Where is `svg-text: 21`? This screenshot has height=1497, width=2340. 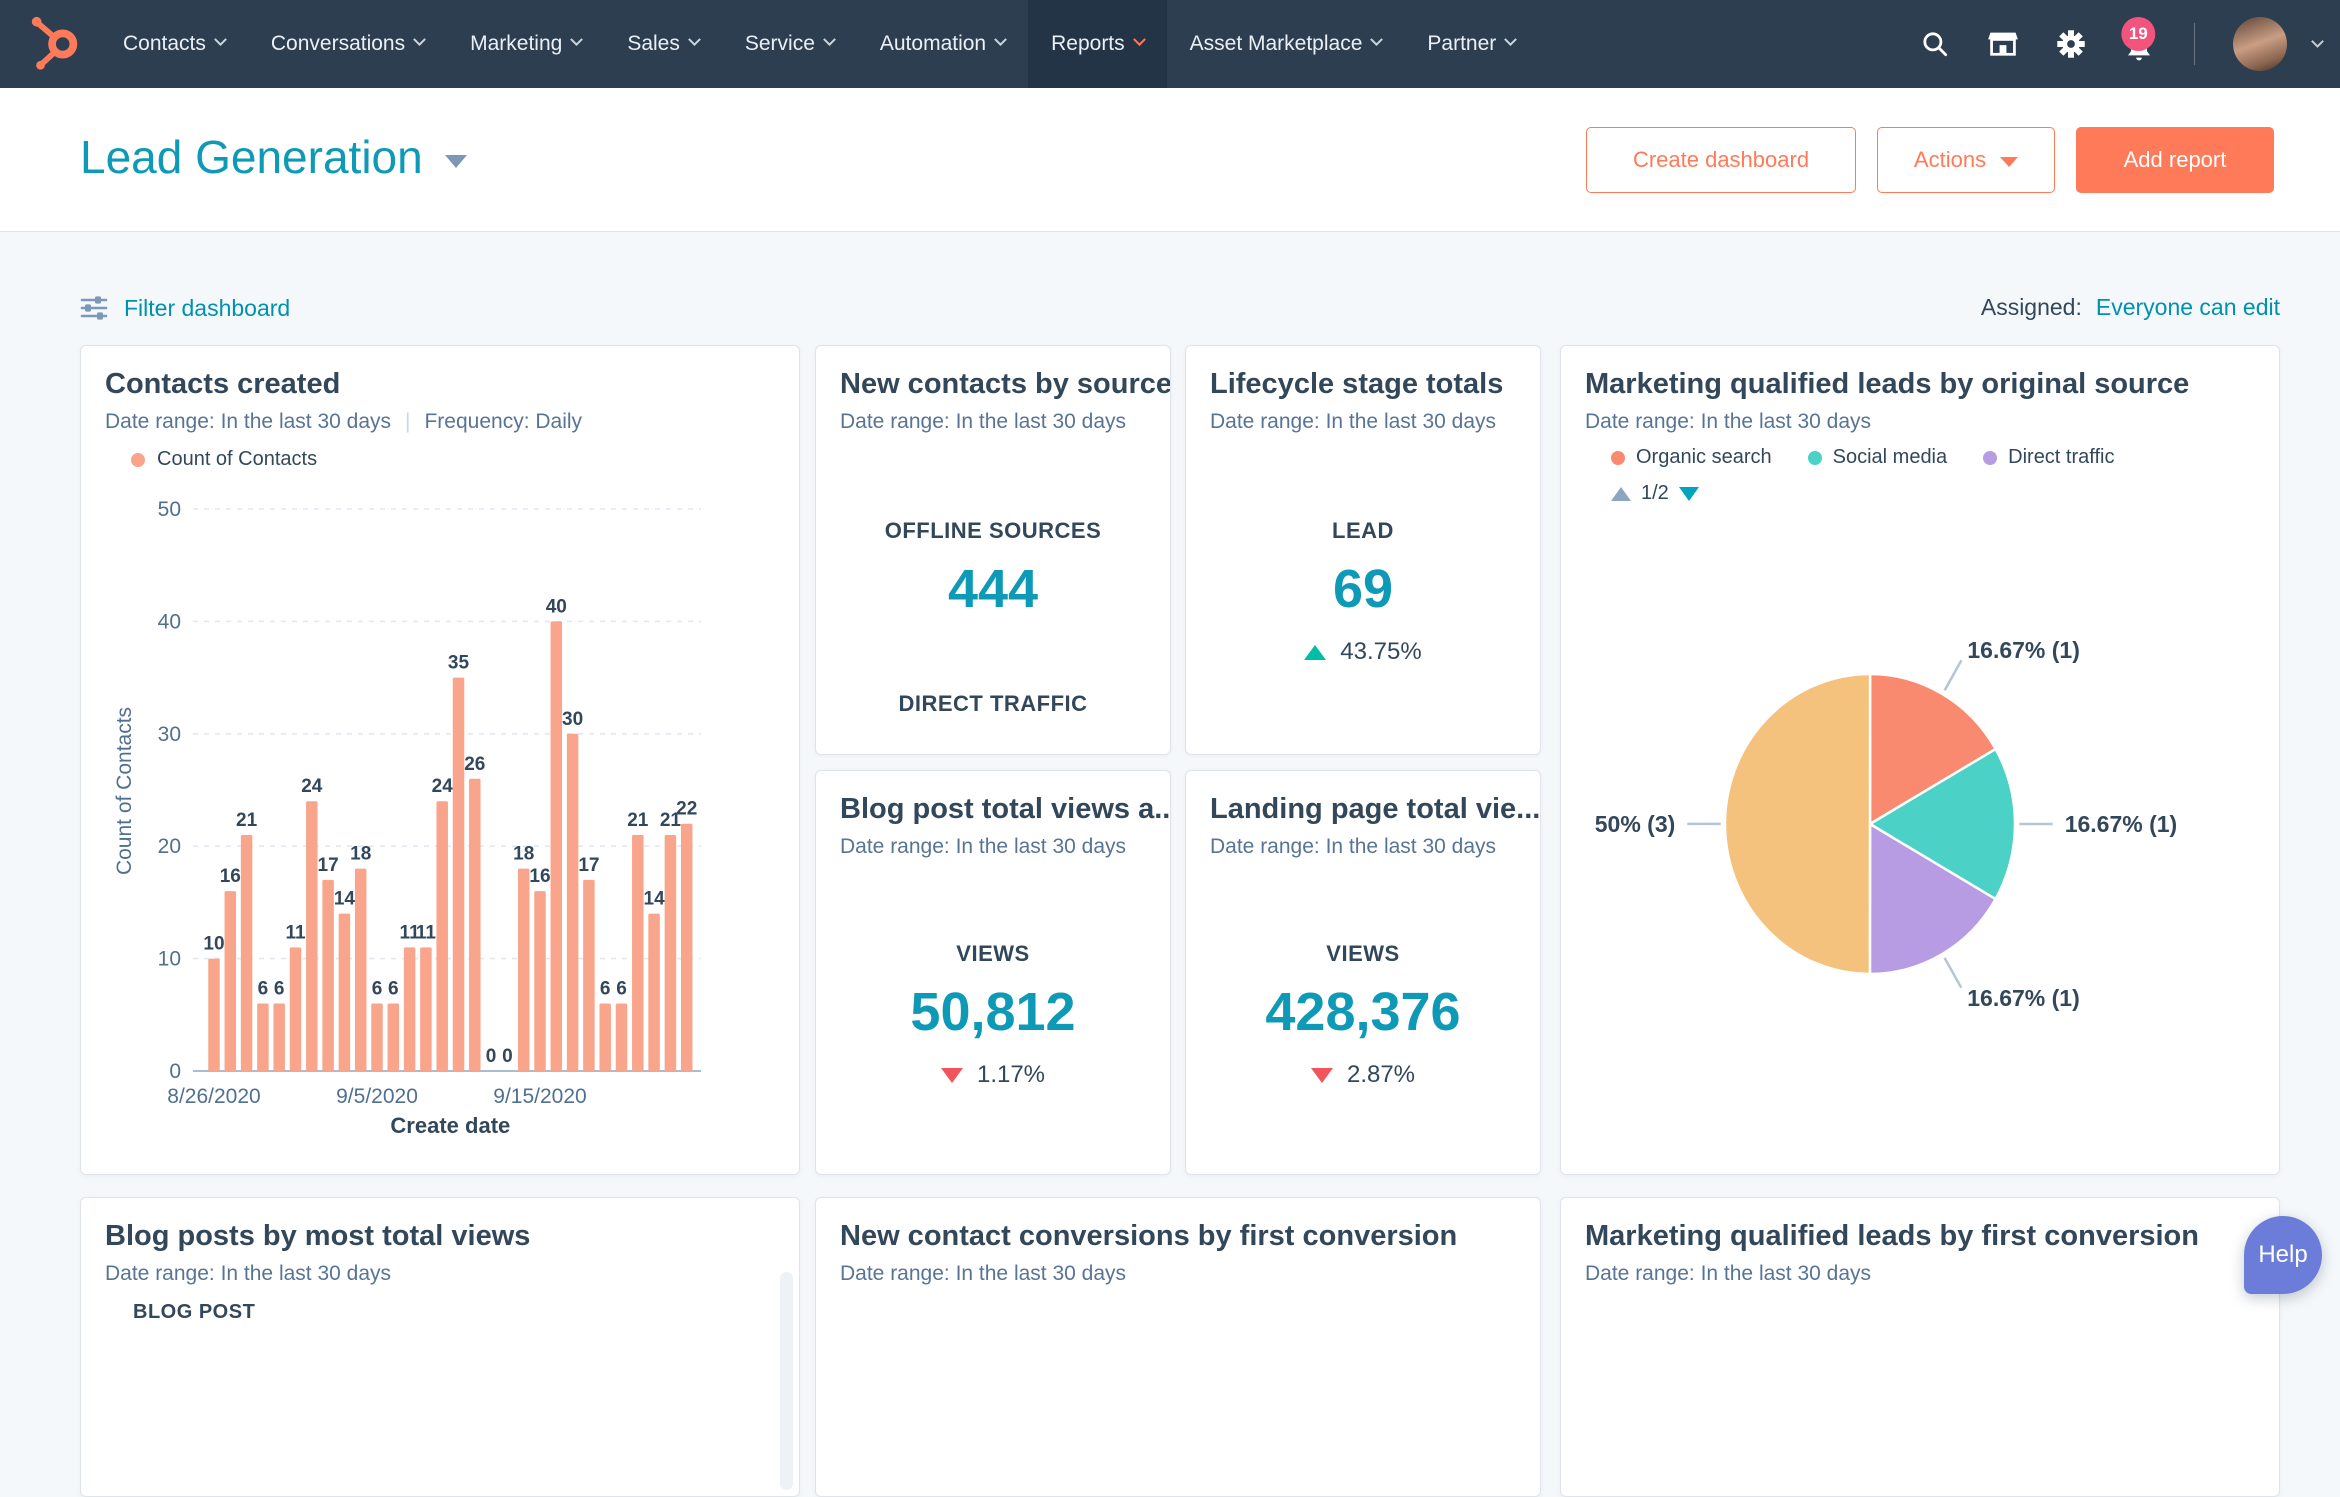 svg-text: 21 is located at coordinates (247, 820).